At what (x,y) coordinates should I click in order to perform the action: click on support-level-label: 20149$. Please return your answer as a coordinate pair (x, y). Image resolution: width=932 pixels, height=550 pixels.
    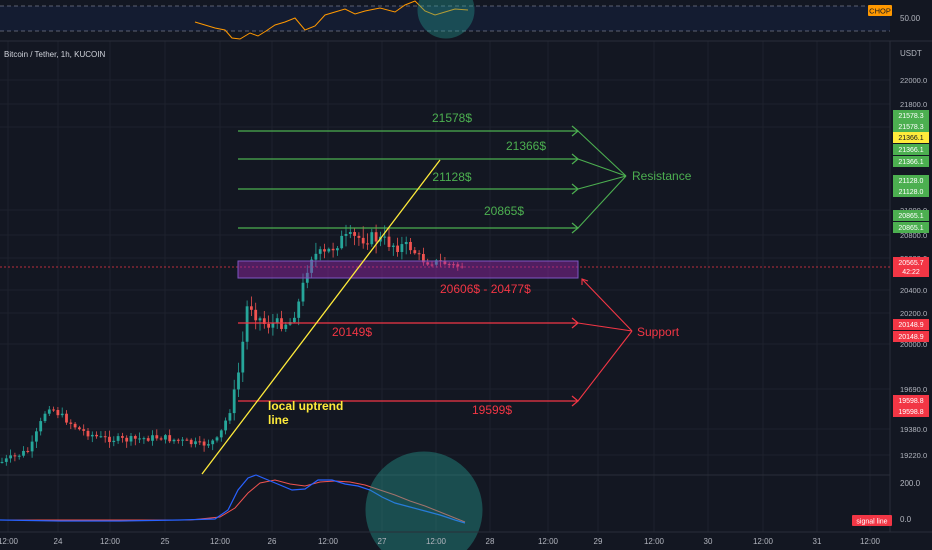
    Looking at the image, I should click on (352, 332).